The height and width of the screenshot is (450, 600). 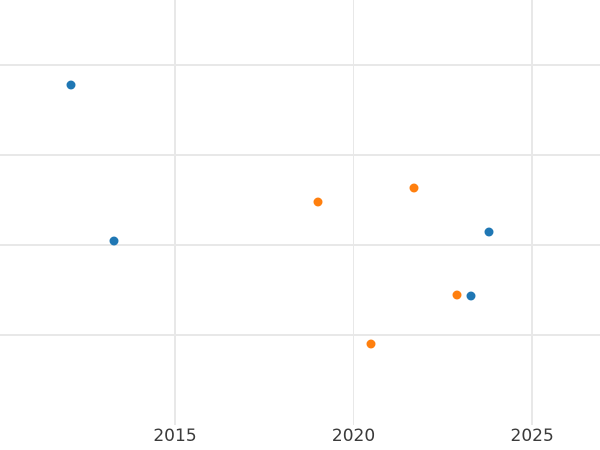 I want to click on x-tick-label-2015: 2015, so click(x=175, y=436).